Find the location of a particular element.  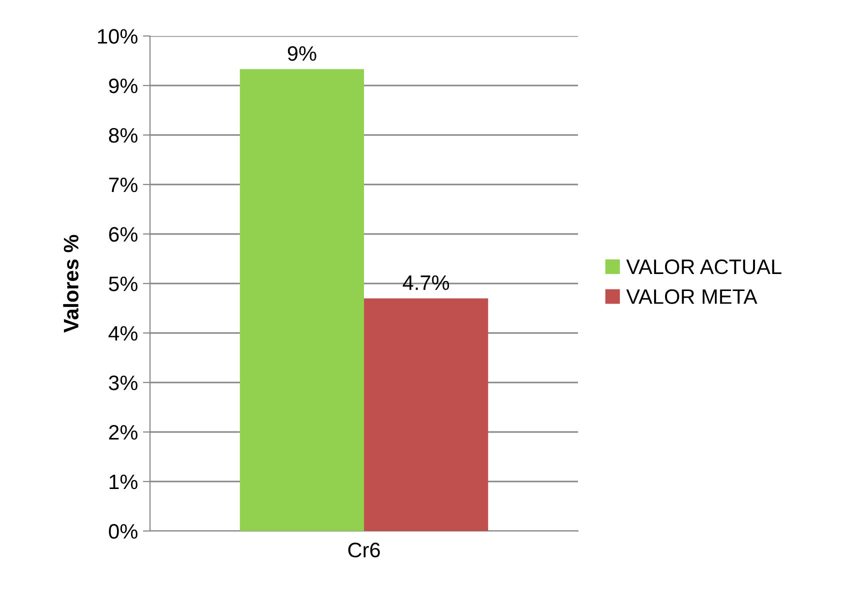

data-label: 4.7% is located at coordinates (426, 282).